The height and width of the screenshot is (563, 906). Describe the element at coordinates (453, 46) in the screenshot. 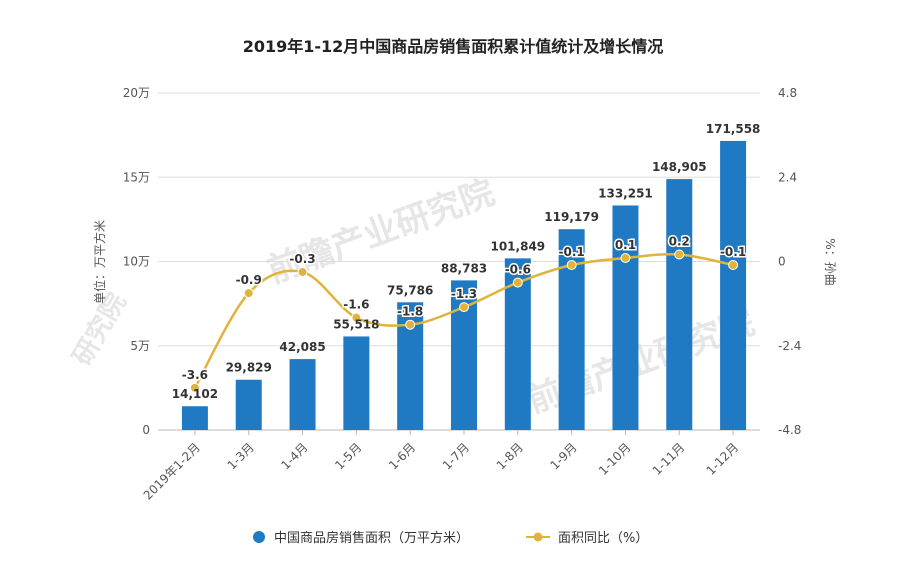

I see `chart-title: 2019年1-12月中国商品房销售面积累计值统计及增长情况` at that location.